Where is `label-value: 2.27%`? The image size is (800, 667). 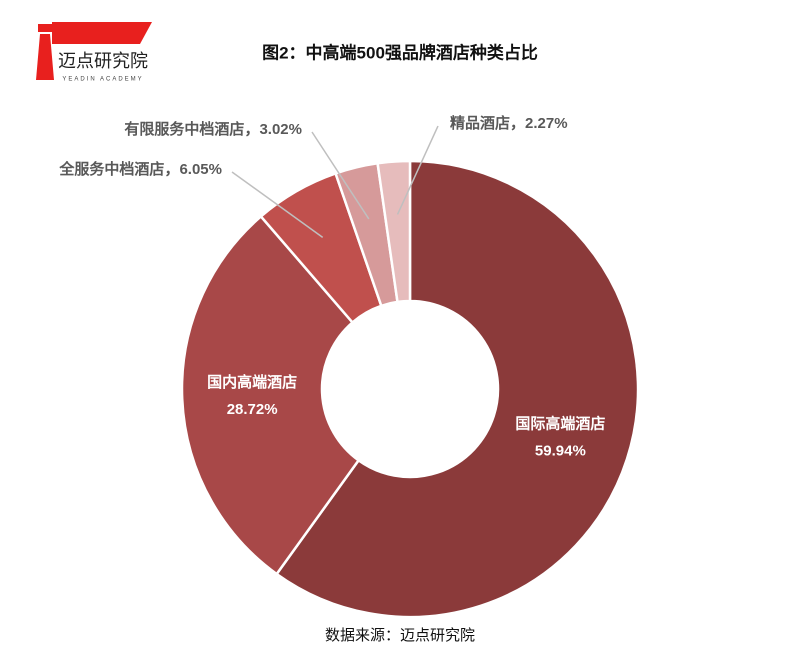 label-value: 2.27% is located at coordinates (546, 123).